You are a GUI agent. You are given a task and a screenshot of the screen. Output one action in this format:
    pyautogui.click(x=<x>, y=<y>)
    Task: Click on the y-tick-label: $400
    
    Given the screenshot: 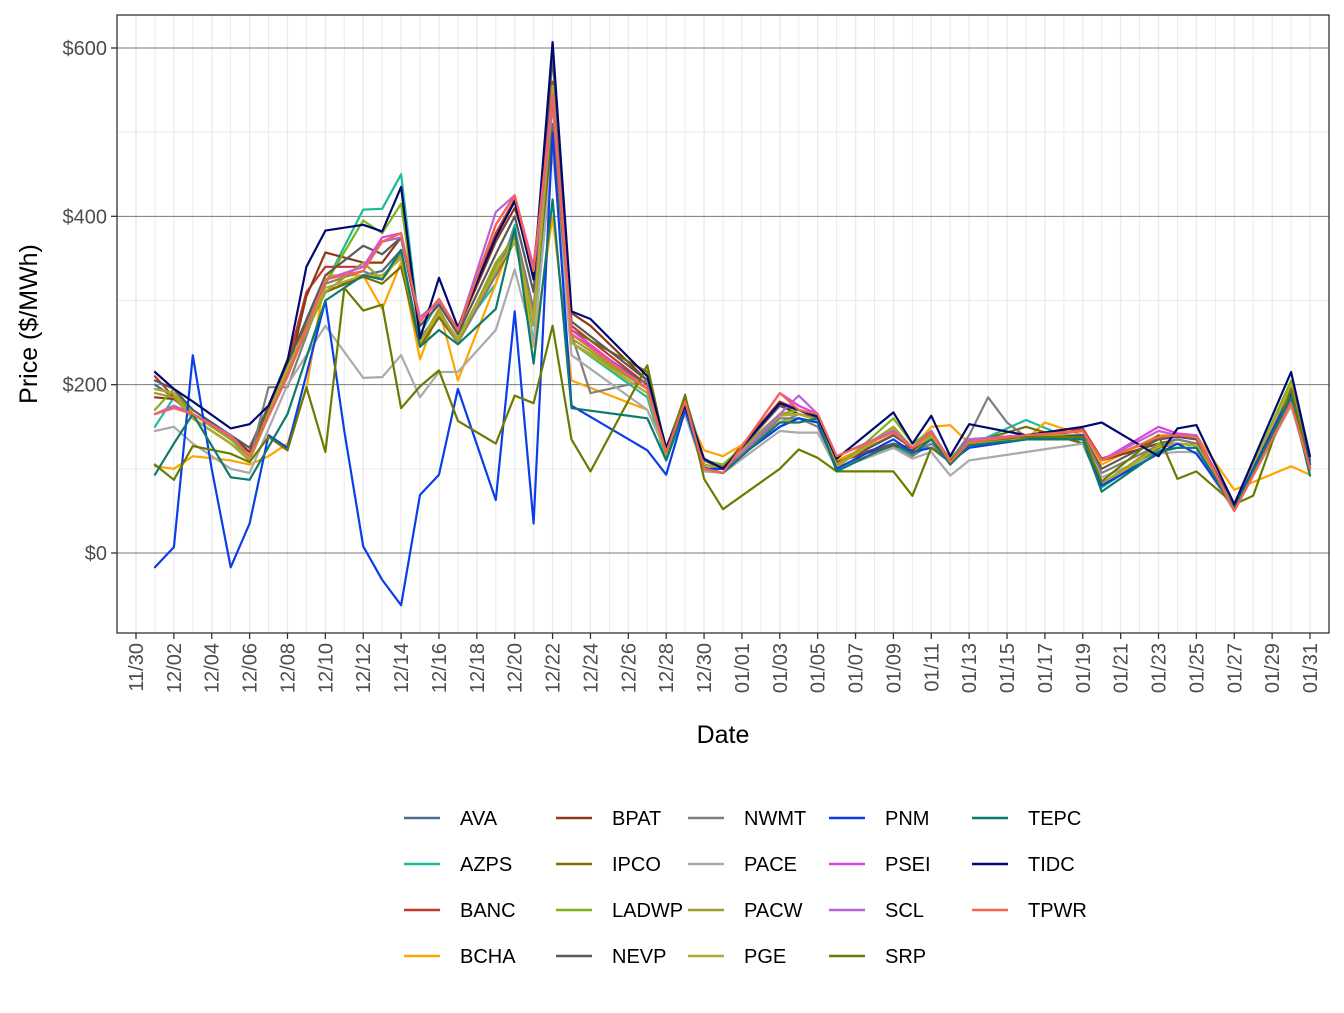 What is the action you would take?
    pyautogui.click(x=85, y=217)
    